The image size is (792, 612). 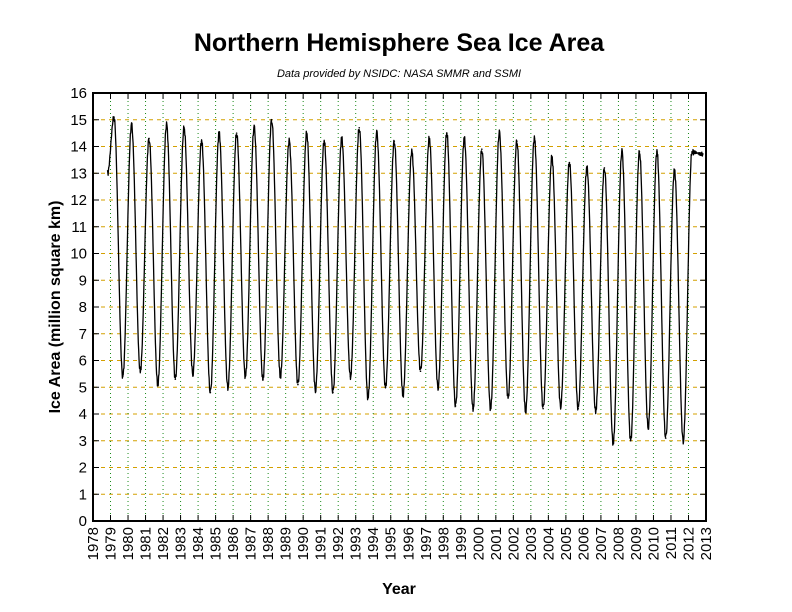 What do you see at coordinates (78, 173) in the screenshot?
I see `y-tick-label: 13` at bounding box center [78, 173].